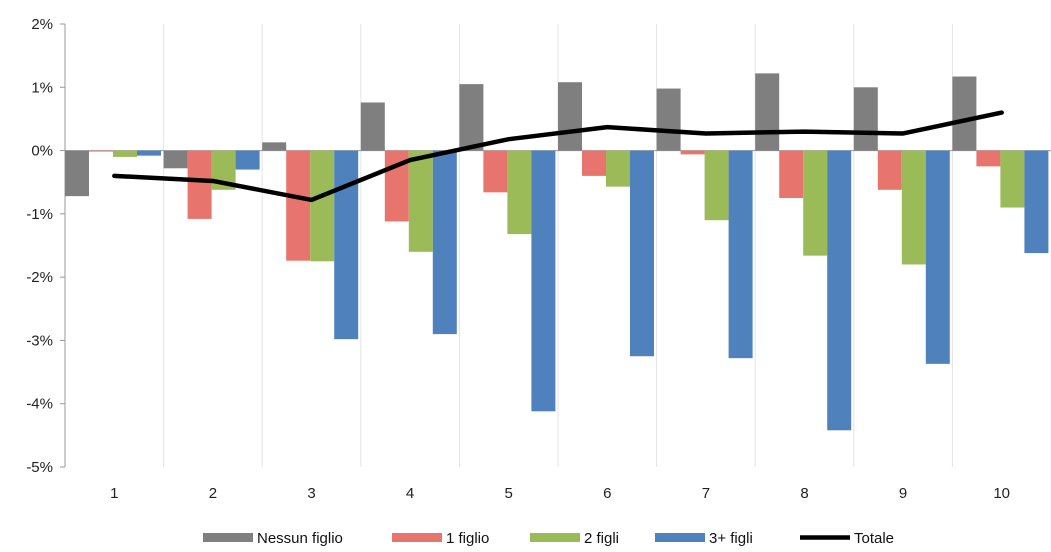 The image size is (1051, 552). I want to click on x-tick-label: 3, so click(311, 493).